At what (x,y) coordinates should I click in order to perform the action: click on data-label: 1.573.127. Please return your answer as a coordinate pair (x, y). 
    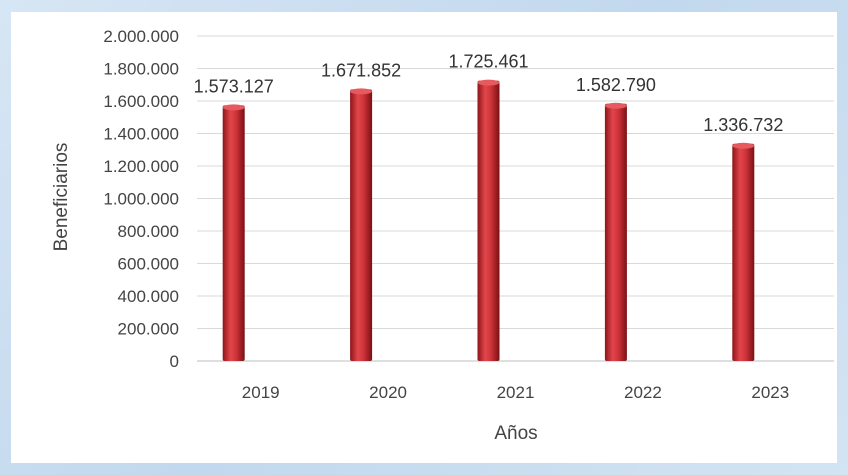
    Looking at the image, I should click on (234, 86).